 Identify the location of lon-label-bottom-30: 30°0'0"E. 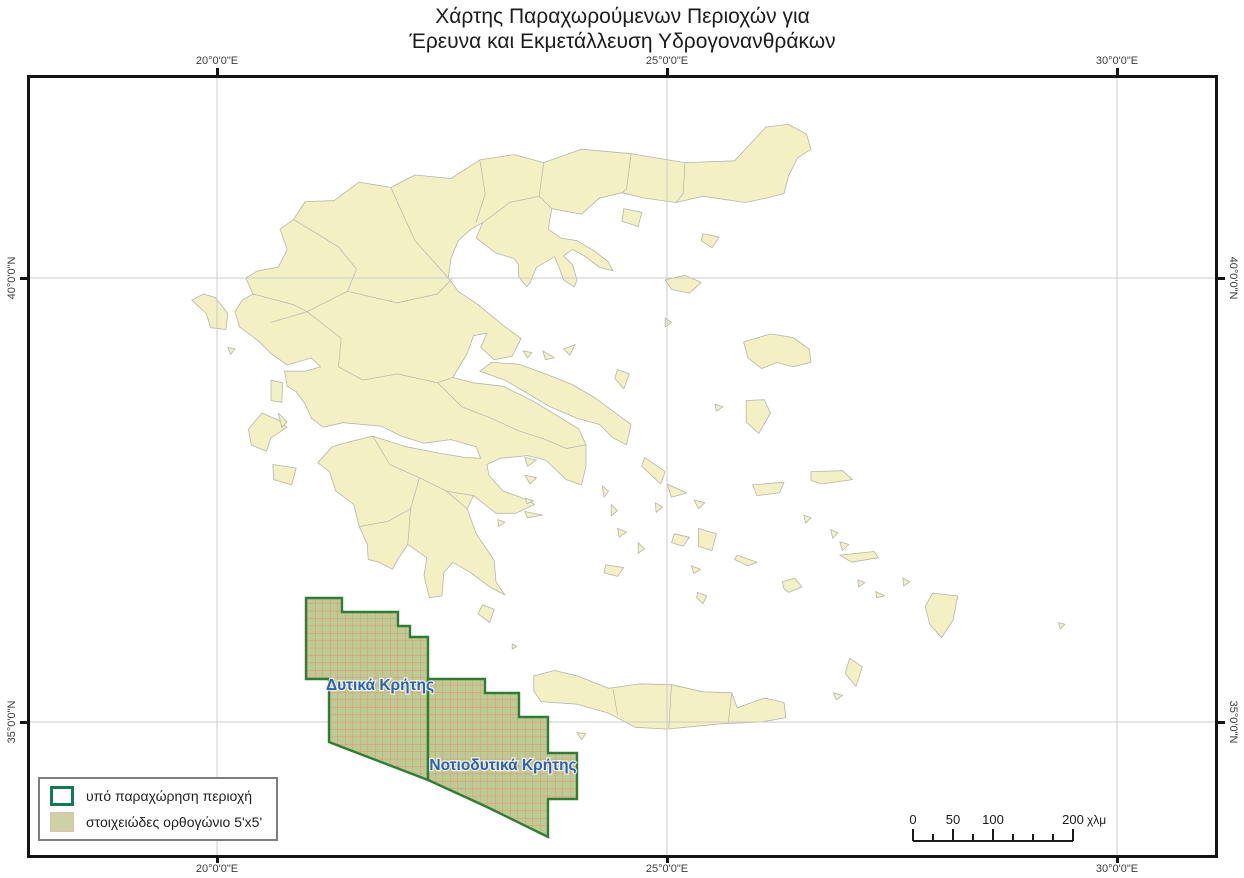
(1117, 869).